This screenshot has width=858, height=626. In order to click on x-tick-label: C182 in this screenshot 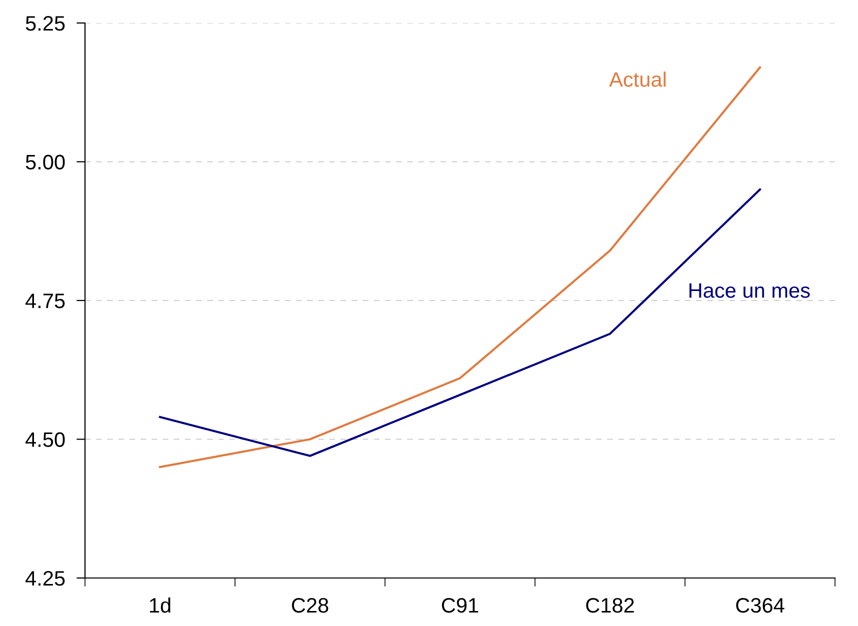, I will do `click(610, 605)`.